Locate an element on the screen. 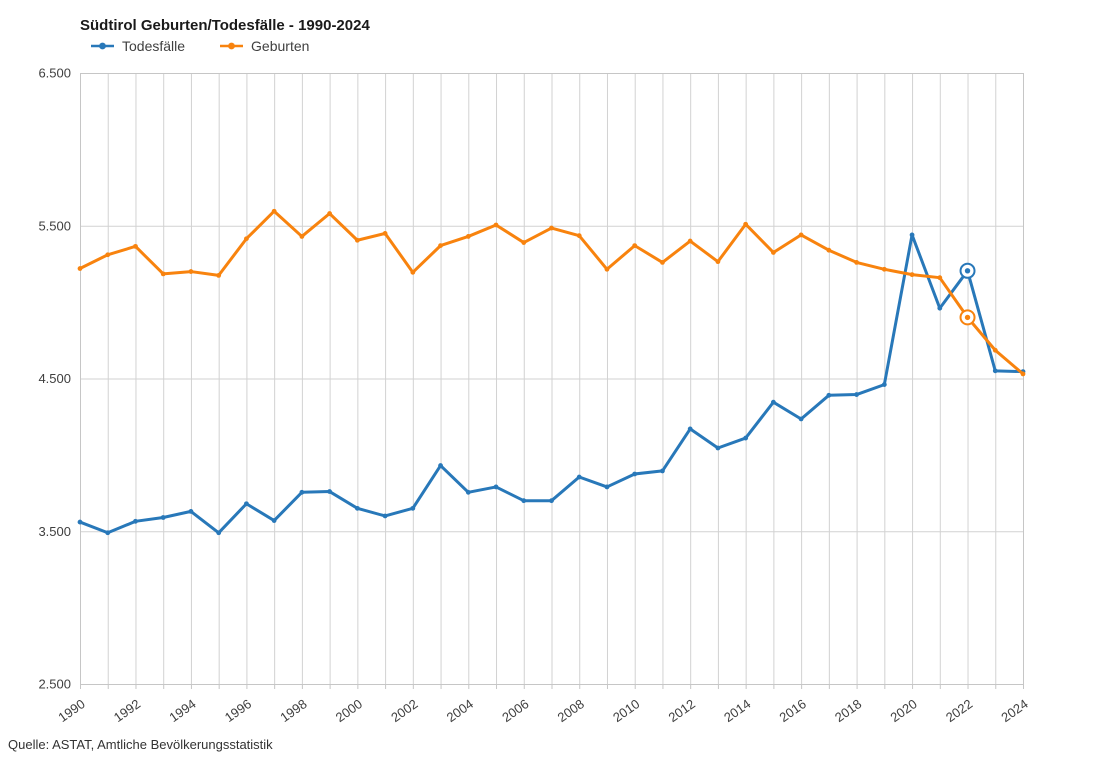  data-point-todesfaelle-2002 is located at coordinates (413, 508).